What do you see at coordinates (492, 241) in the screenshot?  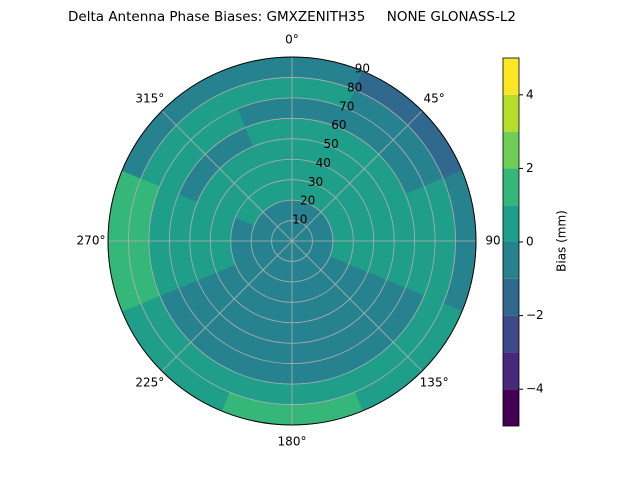 I see `theta-tick-label: 90` at bounding box center [492, 241].